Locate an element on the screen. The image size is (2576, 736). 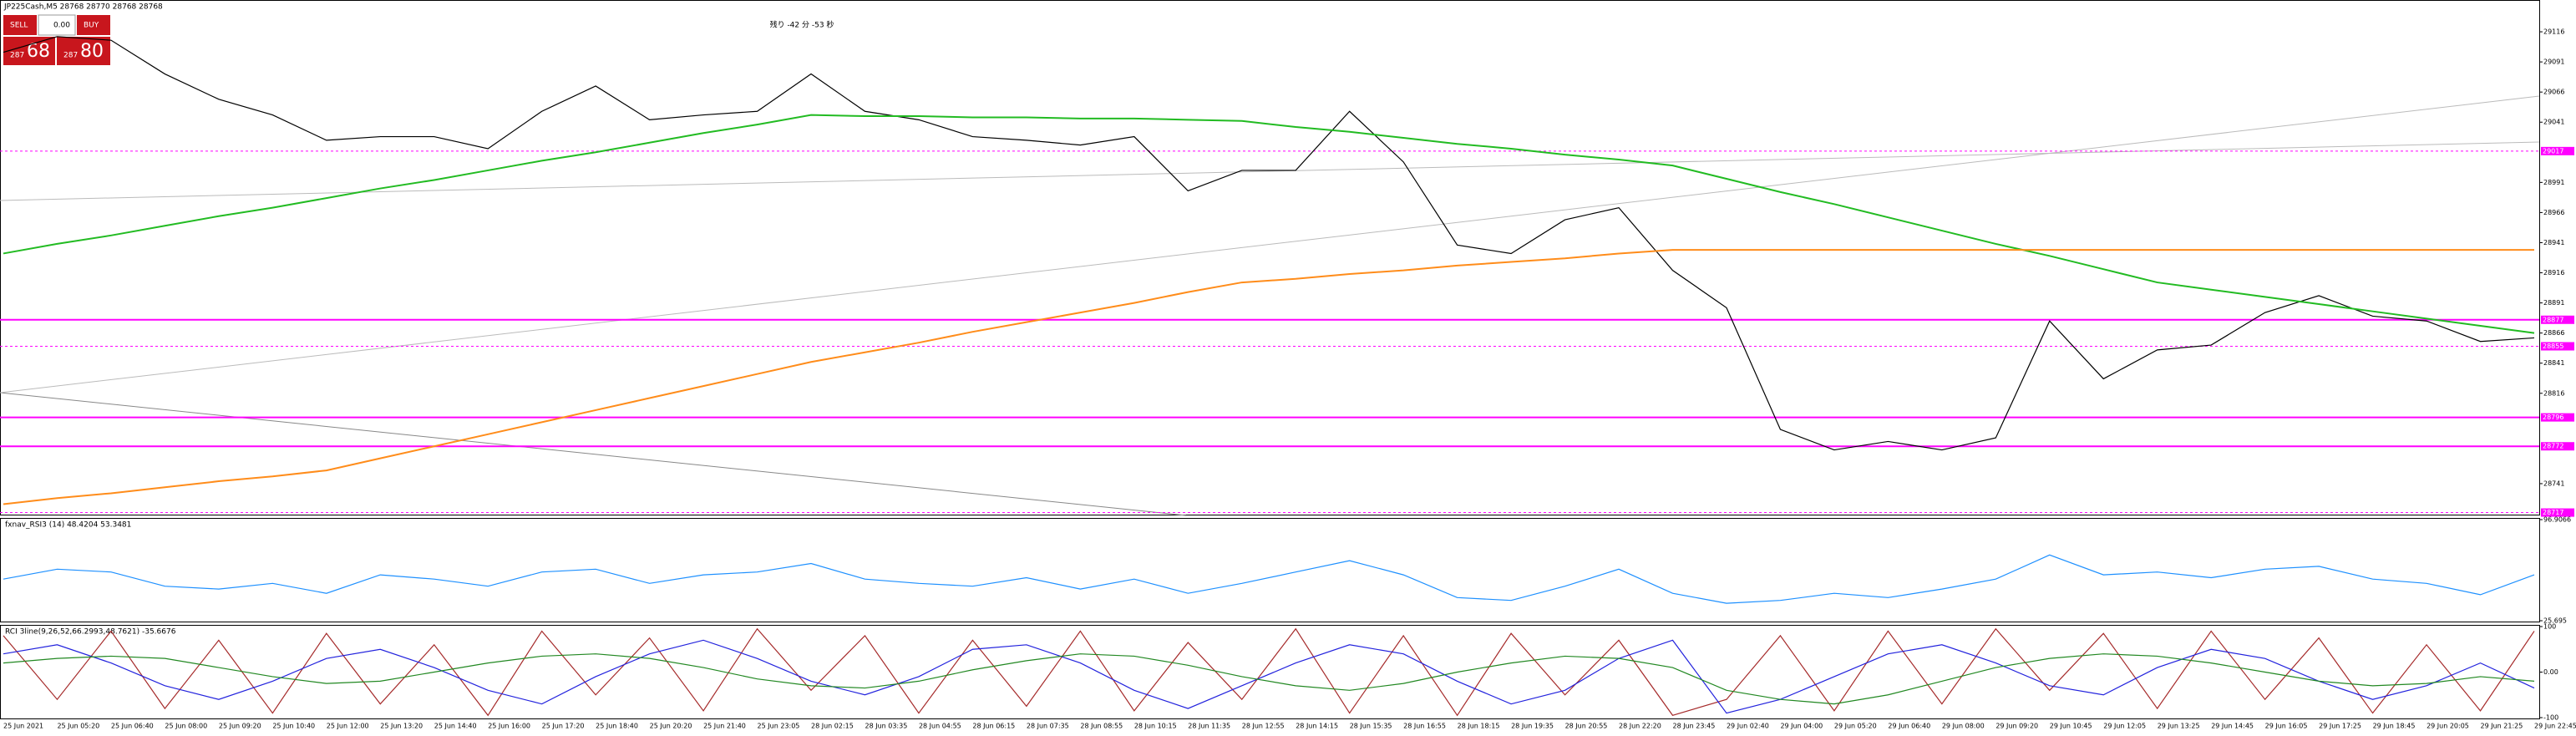
sell-button is located at coordinates (20, 25).